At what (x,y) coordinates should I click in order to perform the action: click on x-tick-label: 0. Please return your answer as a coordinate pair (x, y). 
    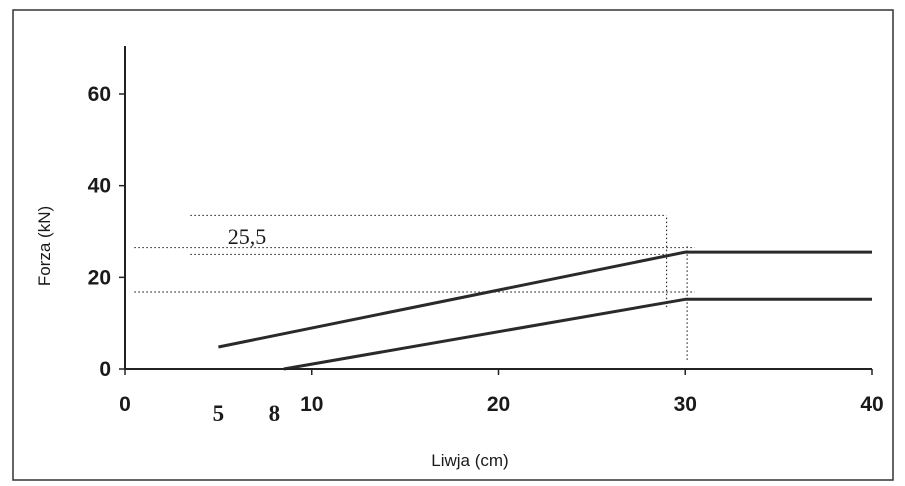
    Looking at the image, I should click on (125, 404).